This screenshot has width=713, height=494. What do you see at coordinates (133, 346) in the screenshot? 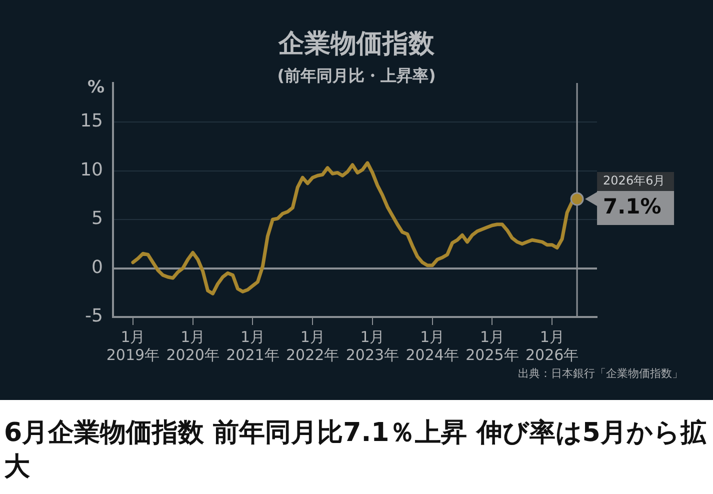
I see `x-tick-label: 1月 2019年` at bounding box center [133, 346].